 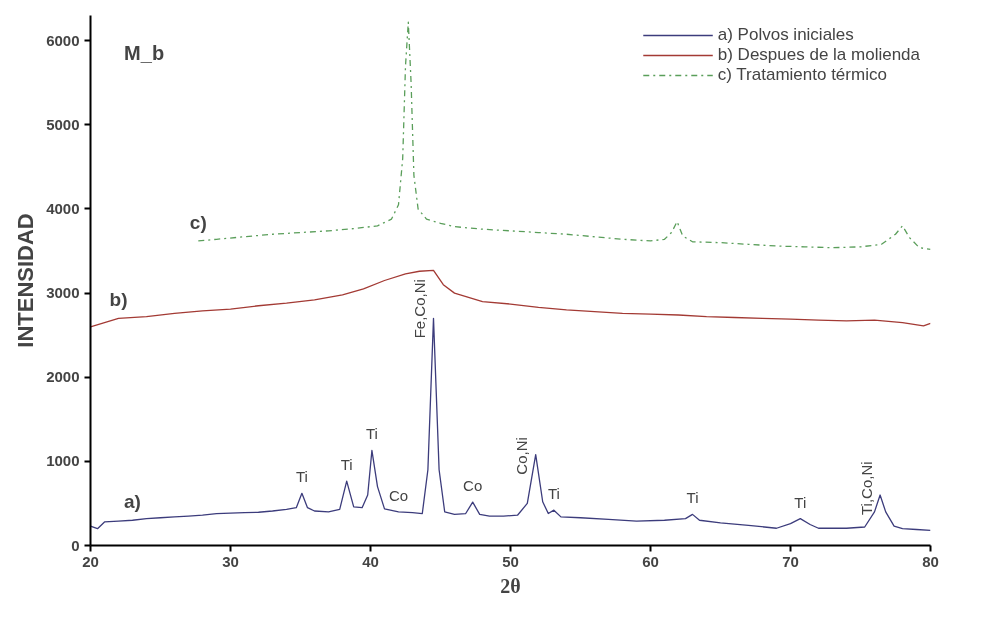 What do you see at coordinates (510, 561) in the screenshot?
I see `x-tick-label: 50` at bounding box center [510, 561].